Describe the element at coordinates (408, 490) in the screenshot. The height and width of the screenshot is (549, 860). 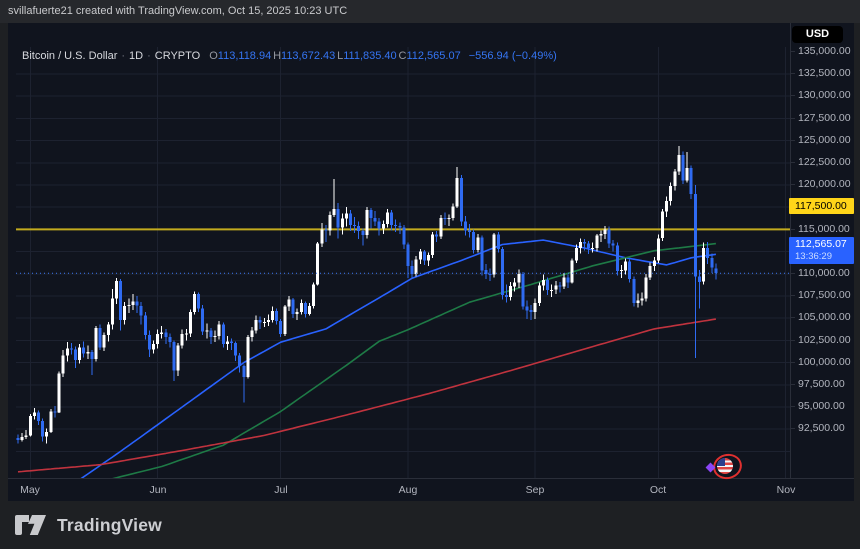
I see `time-tick-label-aug: Aug` at that location.